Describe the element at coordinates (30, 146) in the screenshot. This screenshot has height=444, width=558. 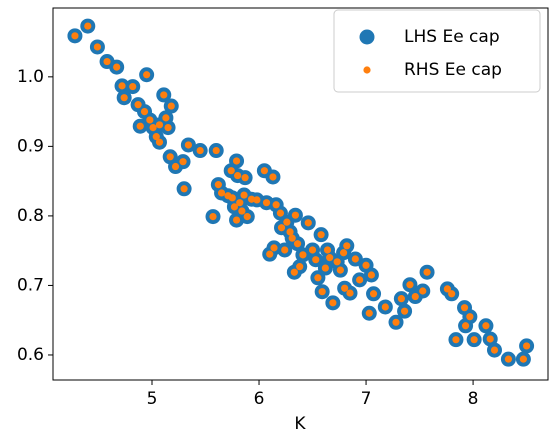
I see `y-tick-label: 0.9` at that location.